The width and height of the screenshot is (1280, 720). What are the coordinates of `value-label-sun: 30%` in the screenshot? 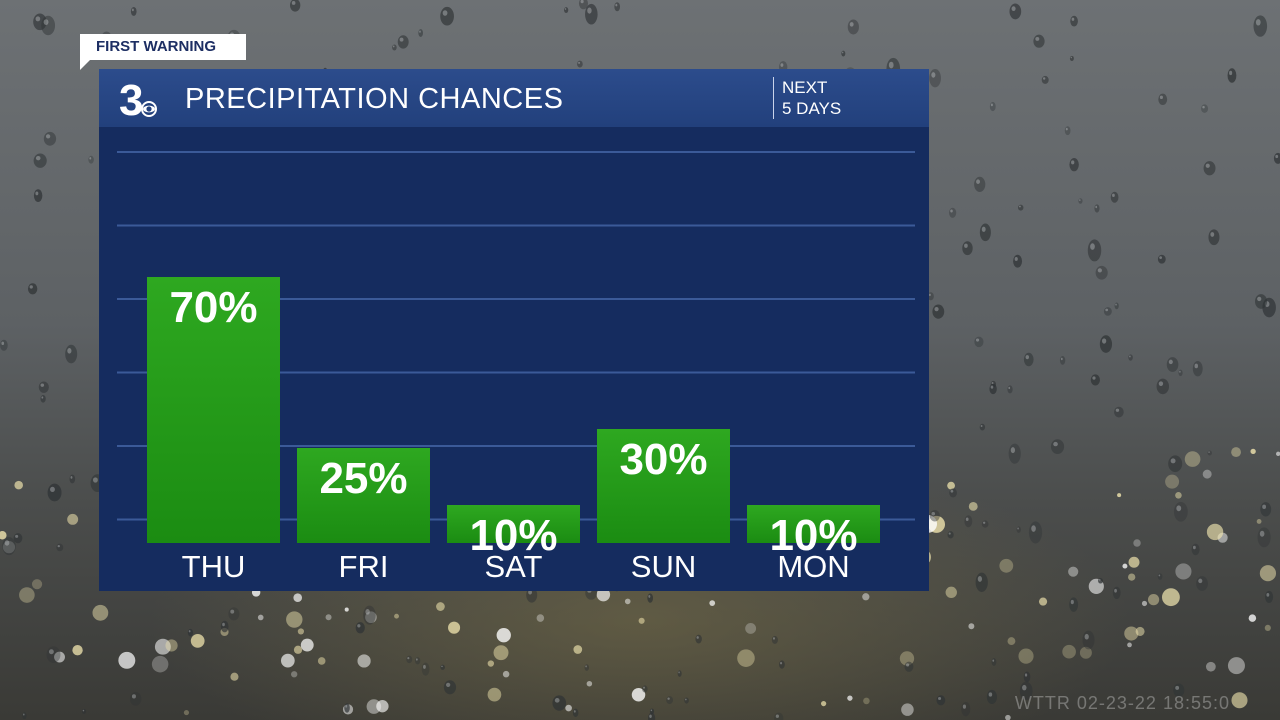 It's located at (663, 459).